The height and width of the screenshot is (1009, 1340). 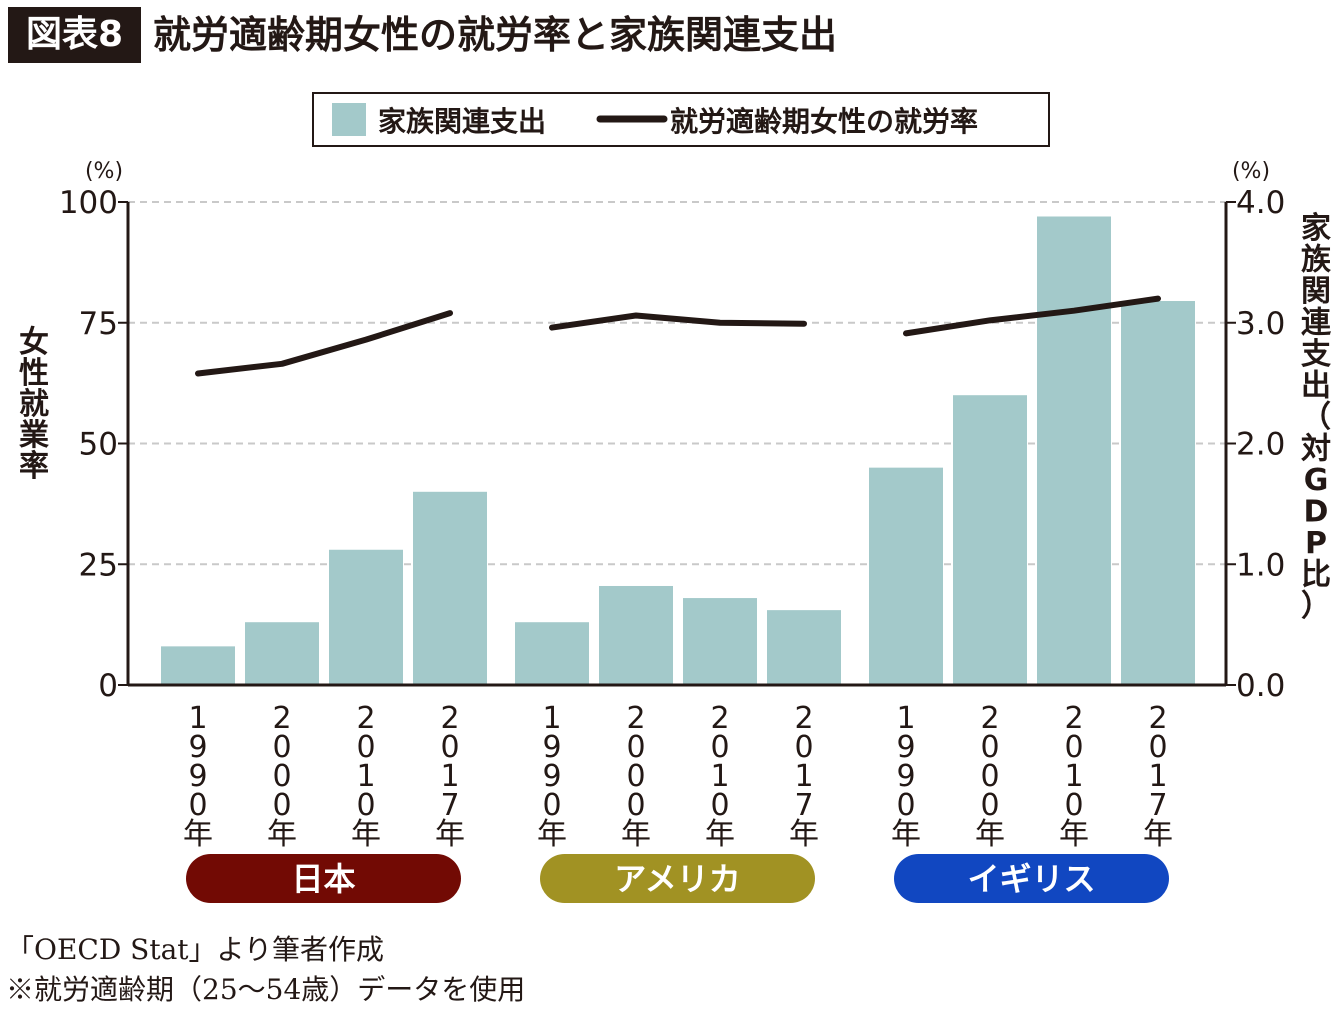 What do you see at coordinates (1031, 879) in the screenshot?
I see `country-label: イギリス` at bounding box center [1031, 879].